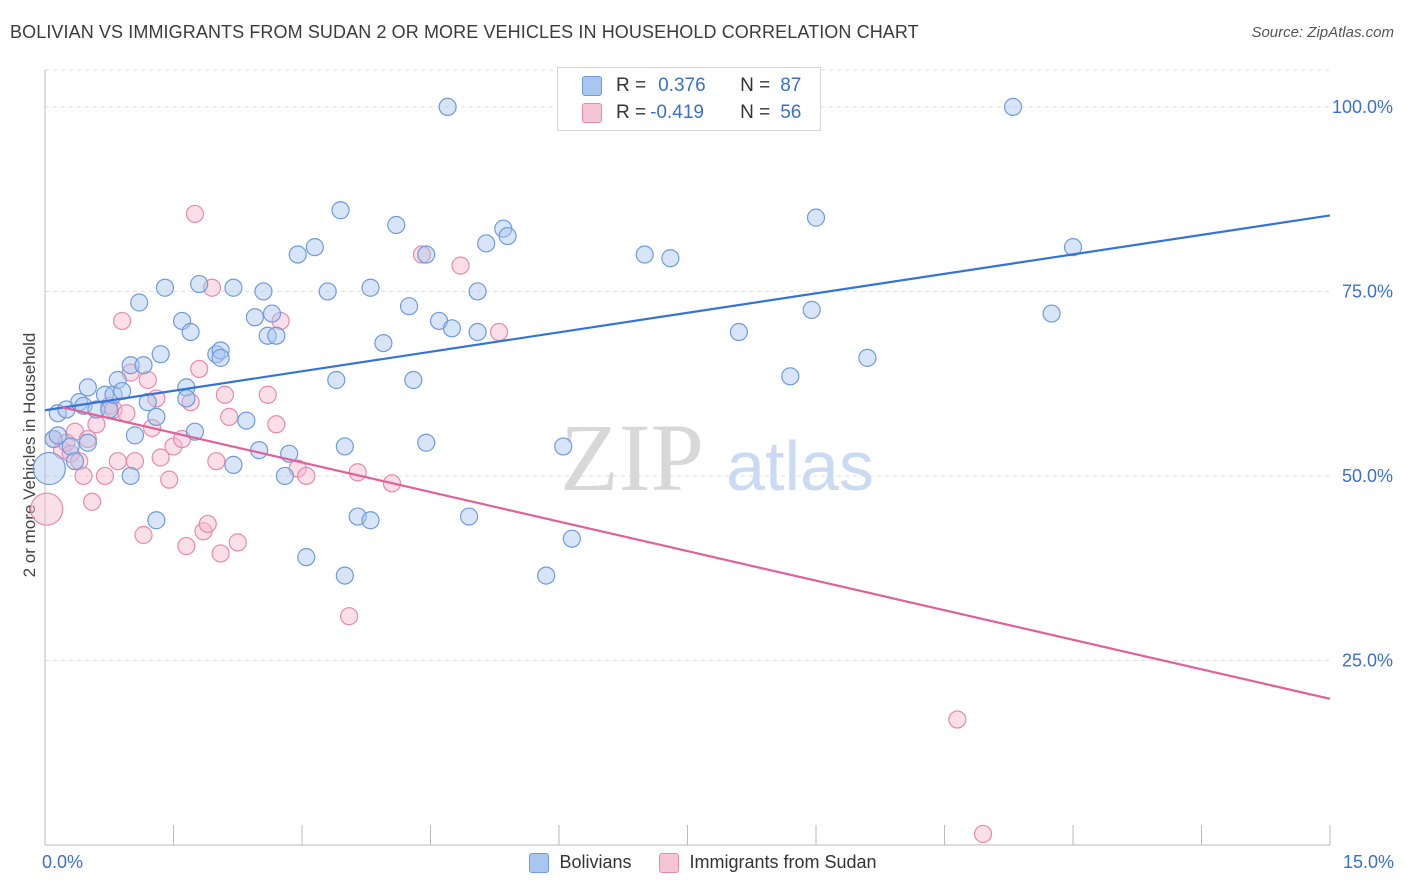  What do you see at coordinates (592, 86) in the screenshot?
I see `legend-swatch-blue` at bounding box center [592, 86].